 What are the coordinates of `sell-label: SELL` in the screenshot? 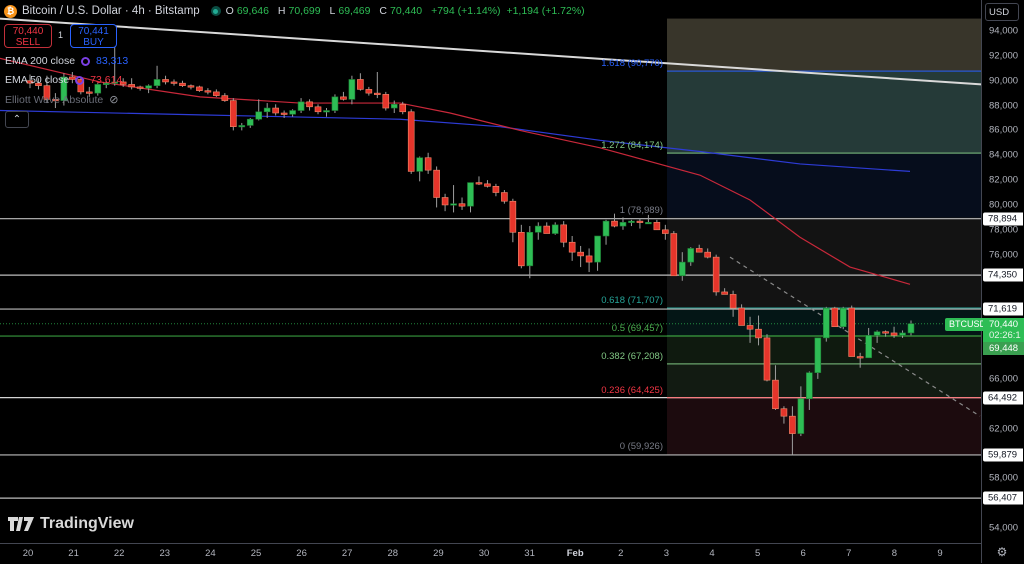 It's located at (28, 42).